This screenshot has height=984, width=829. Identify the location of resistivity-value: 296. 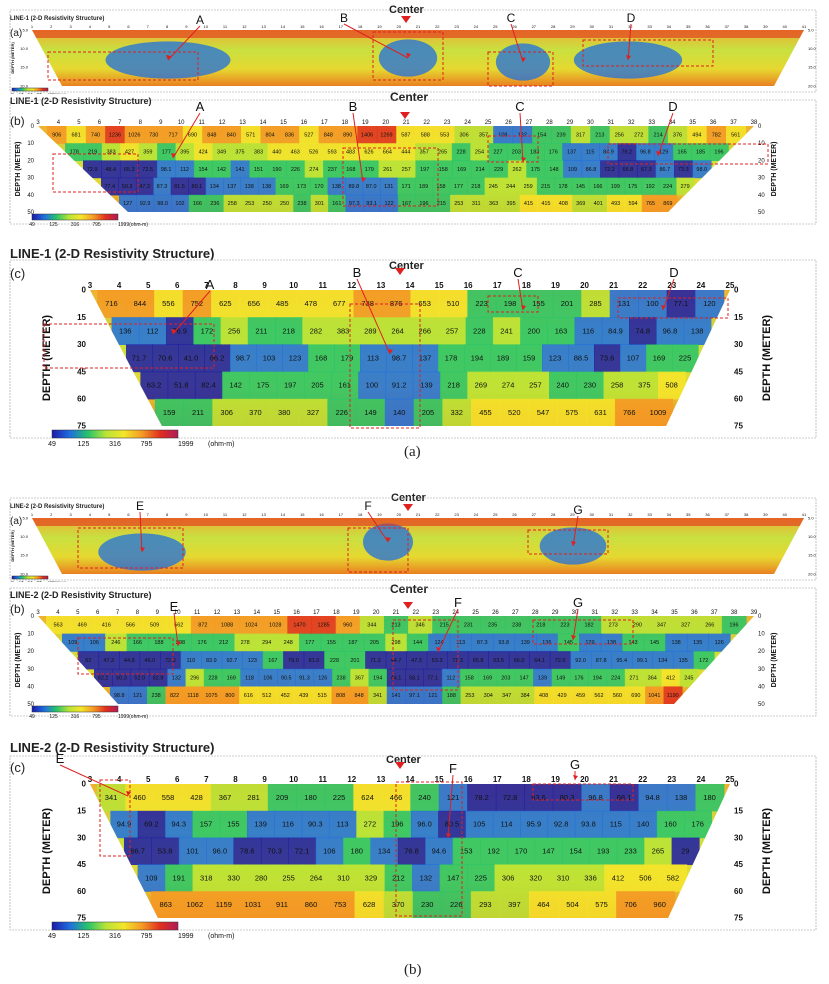
(194, 678).